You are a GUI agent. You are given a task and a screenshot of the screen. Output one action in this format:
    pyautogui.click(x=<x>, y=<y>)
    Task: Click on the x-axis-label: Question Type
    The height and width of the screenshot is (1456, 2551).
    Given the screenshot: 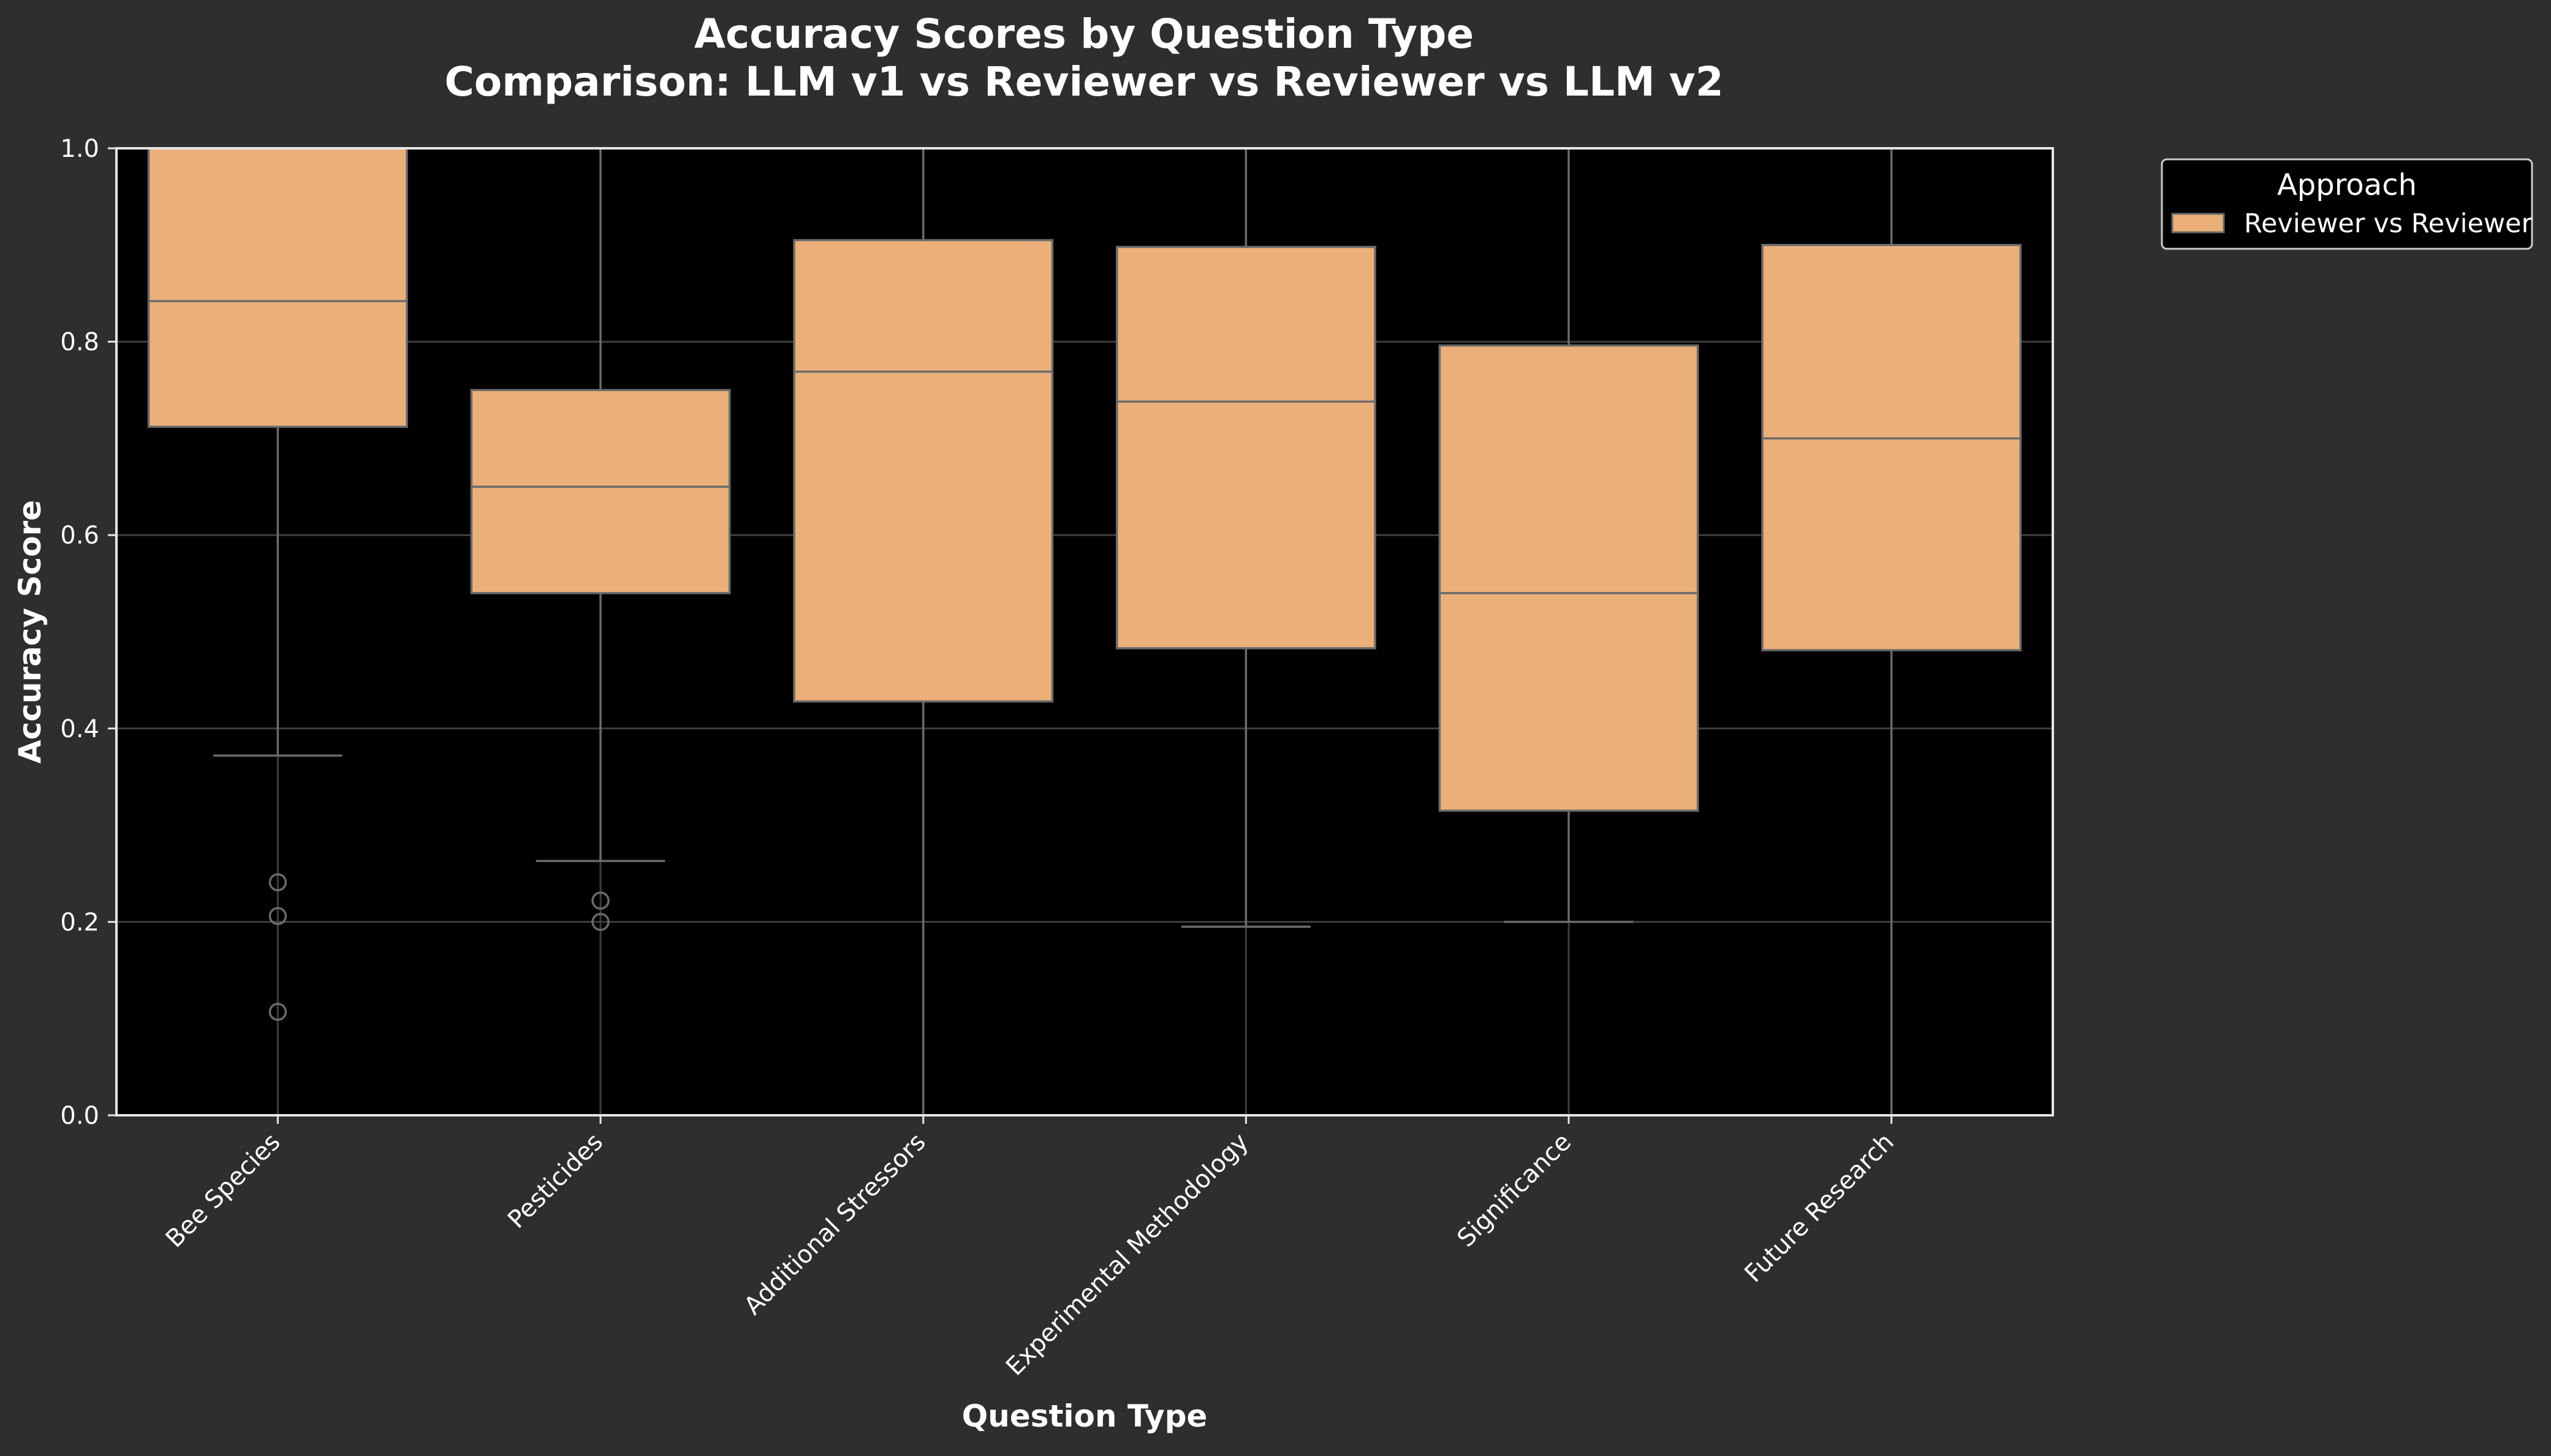 What is the action you would take?
    pyautogui.click(x=1085, y=1416)
    